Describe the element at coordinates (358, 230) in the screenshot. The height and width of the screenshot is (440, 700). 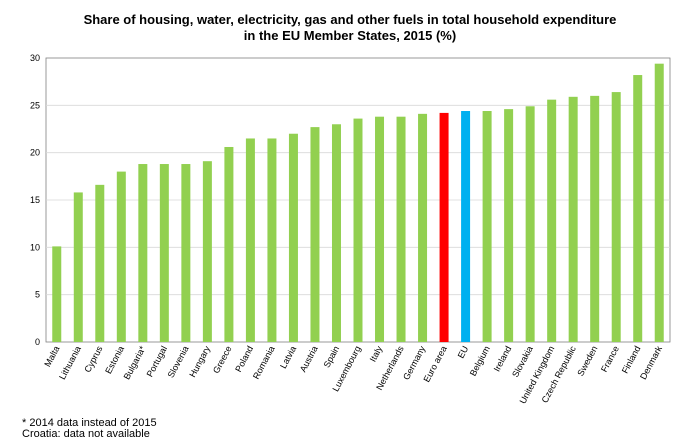
I see `bar-luxembourg` at that location.